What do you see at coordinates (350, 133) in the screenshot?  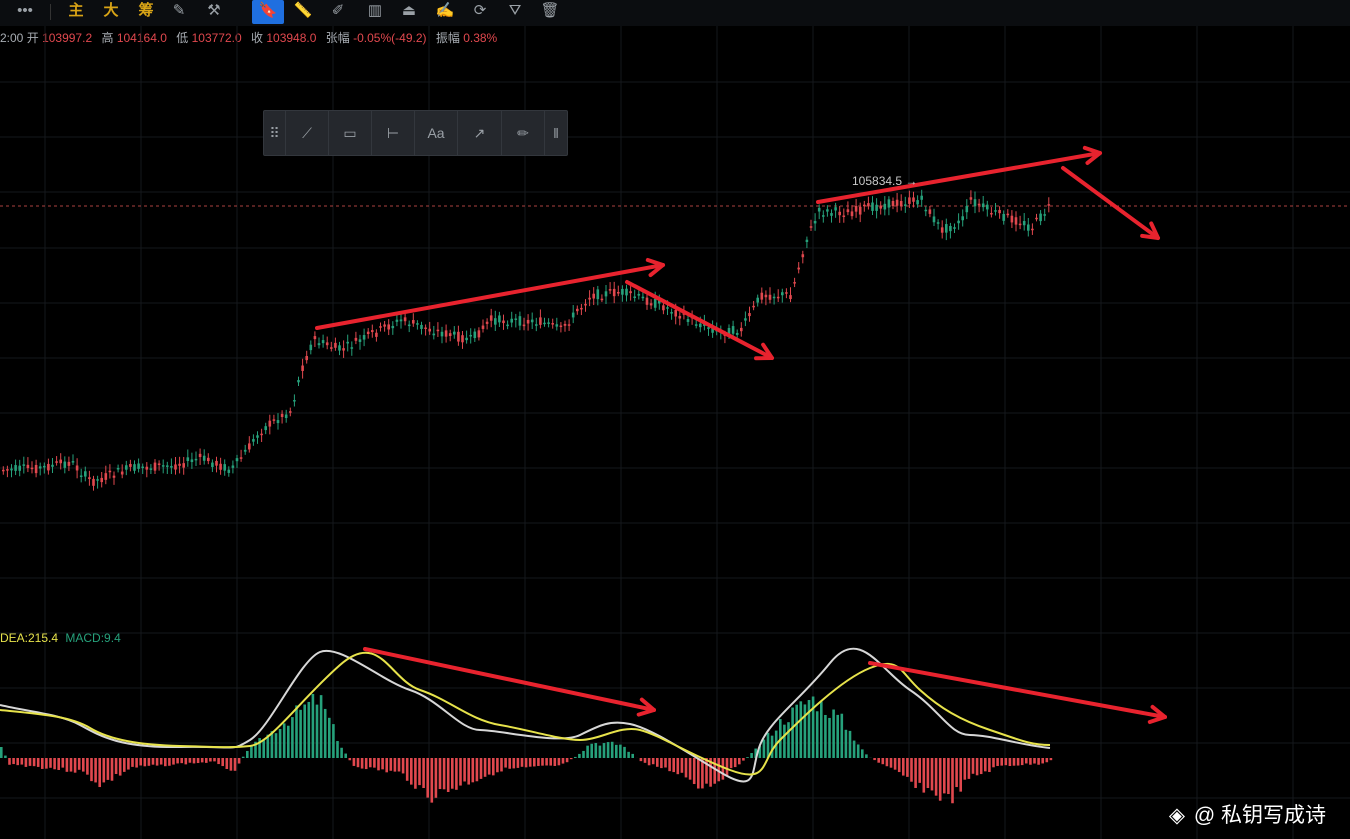 I see `range-tool: ▭` at bounding box center [350, 133].